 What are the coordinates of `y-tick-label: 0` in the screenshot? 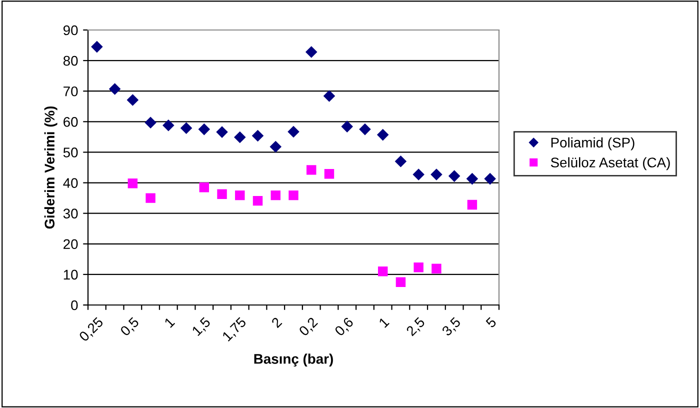 It's located at (74, 305).